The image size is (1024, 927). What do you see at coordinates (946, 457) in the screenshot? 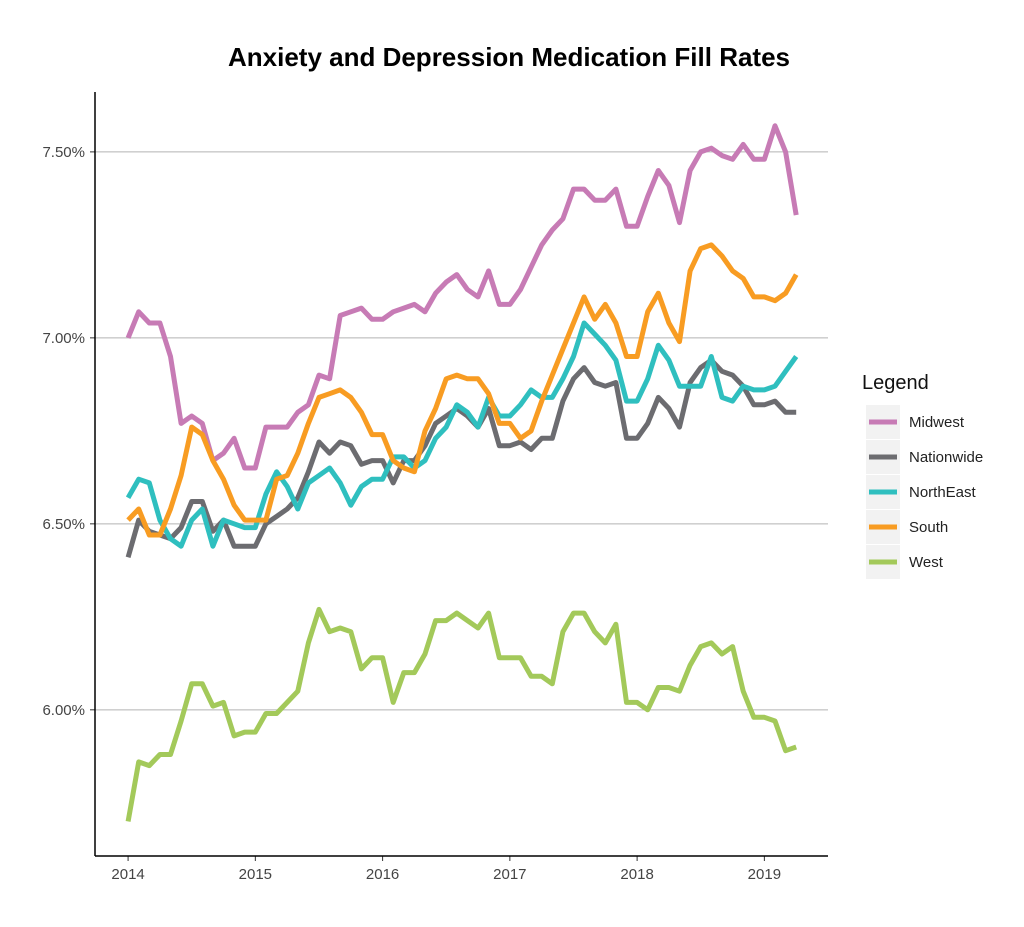
I see `legend-label: Nationwide` at bounding box center [946, 457].